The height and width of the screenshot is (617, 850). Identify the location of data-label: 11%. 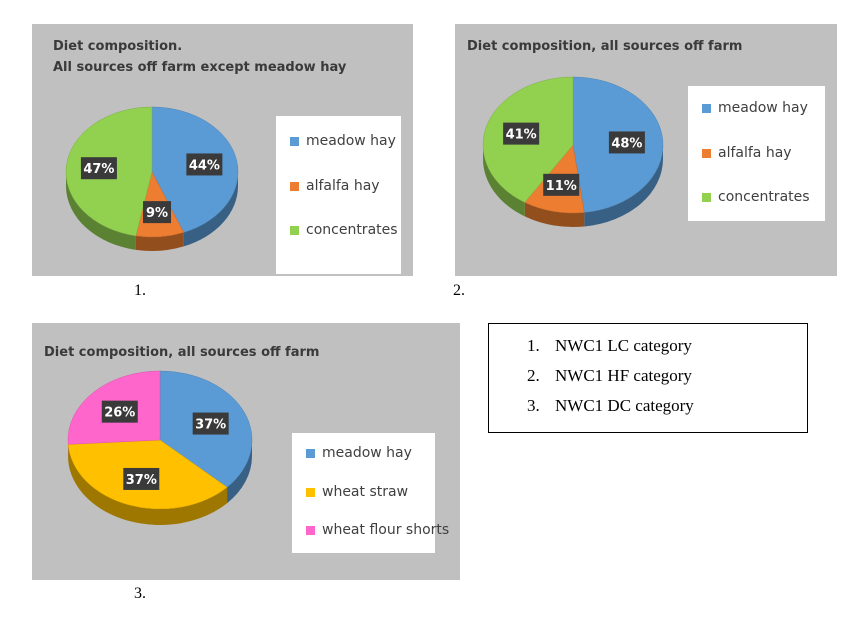
(561, 186).